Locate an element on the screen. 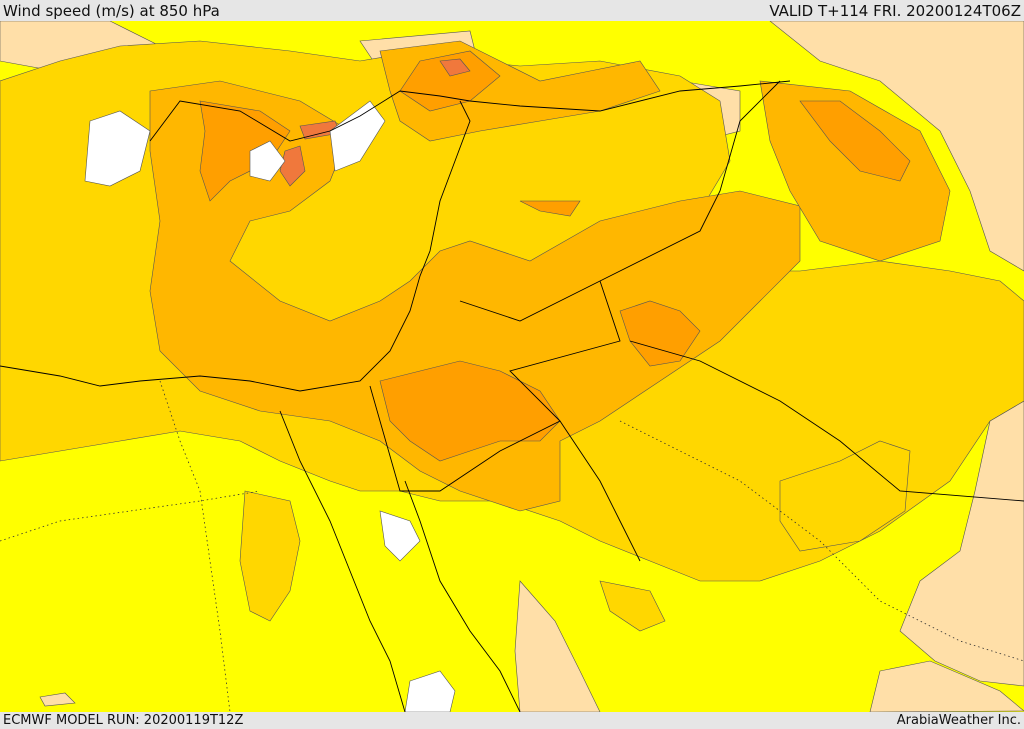 This screenshot has height=729, width=1024. model-run: ECMWF MODEL RUN: 20200119T12Z is located at coordinates (123, 720).